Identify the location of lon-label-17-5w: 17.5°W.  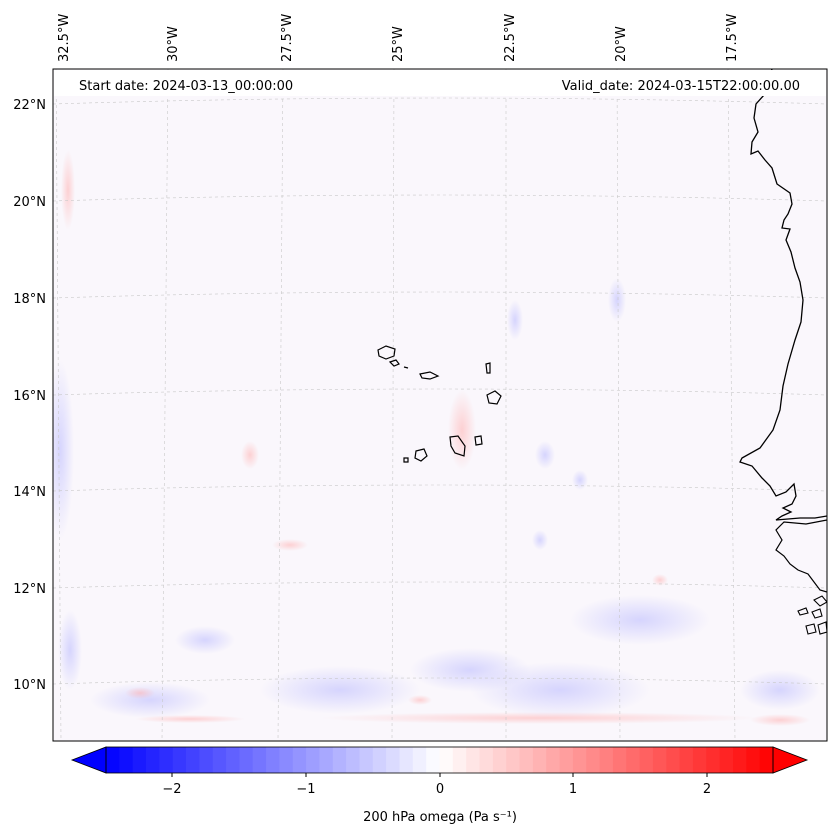
(732, 38).